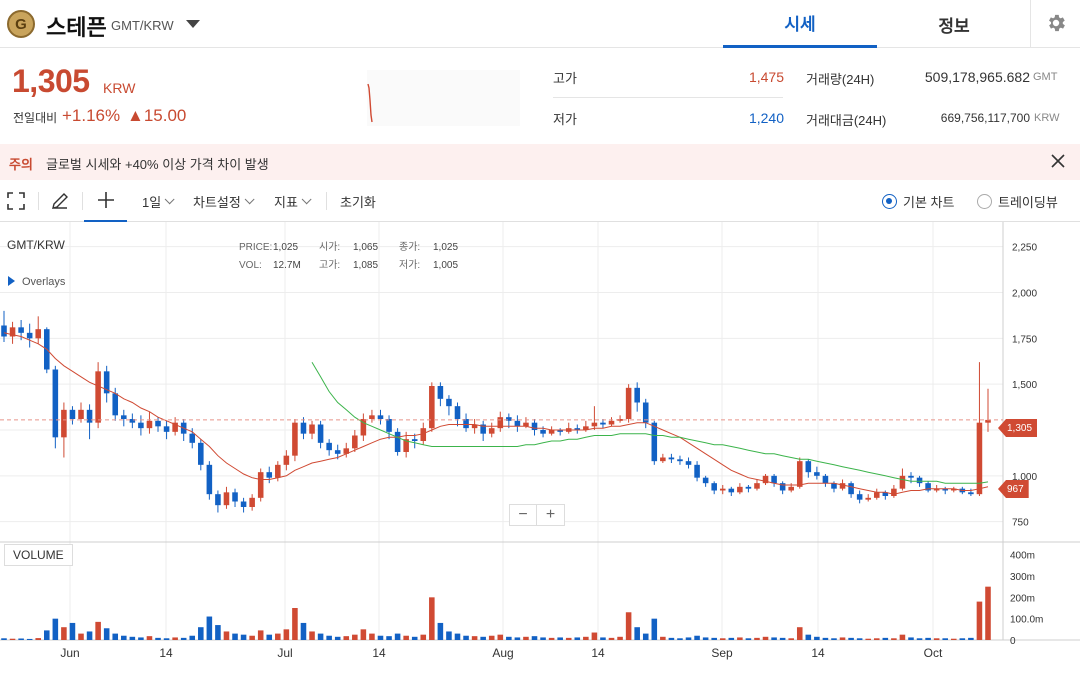 This screenshot has height=673, width=1080. Describe the element at coordinates (918, 201) in the screenshot. I see `basic-chart-radio: 기본 차트` at that location.